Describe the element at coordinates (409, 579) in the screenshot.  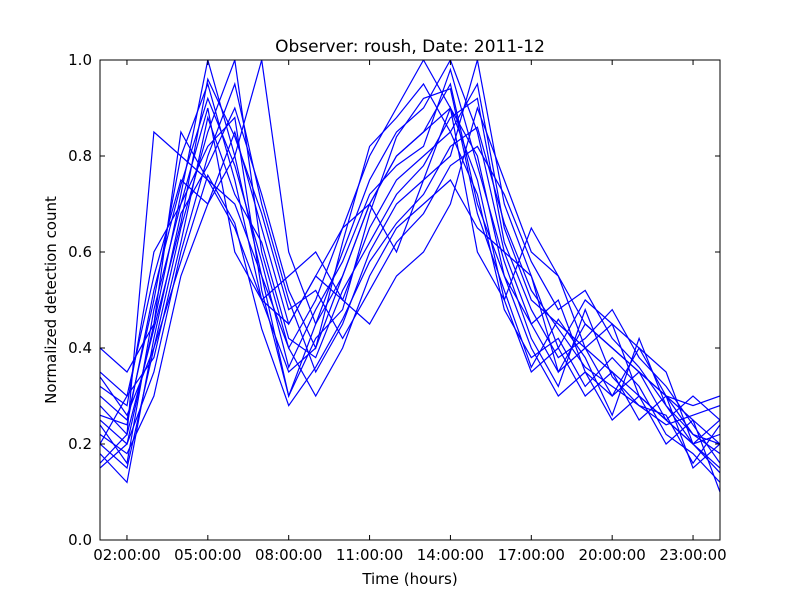
I see `x-axis-title: Time (hours)` at that location.